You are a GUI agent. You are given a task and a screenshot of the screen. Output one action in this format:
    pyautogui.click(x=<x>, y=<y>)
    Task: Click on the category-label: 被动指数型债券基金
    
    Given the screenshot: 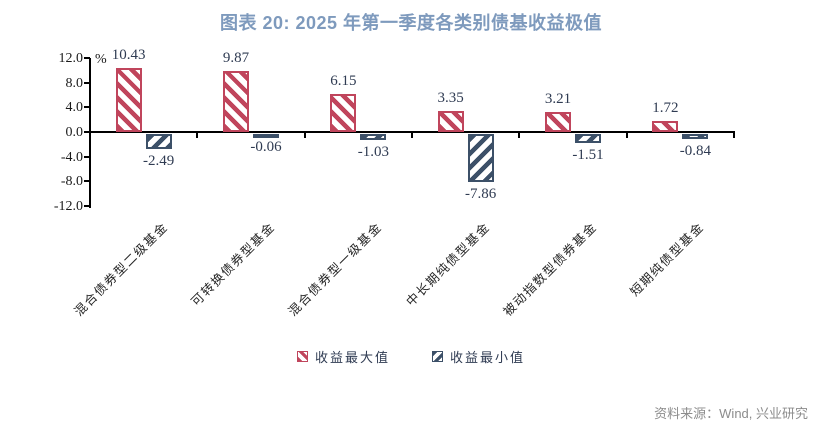 What is the action you would take?
    pyautogui.click(x=550, y=269)
    